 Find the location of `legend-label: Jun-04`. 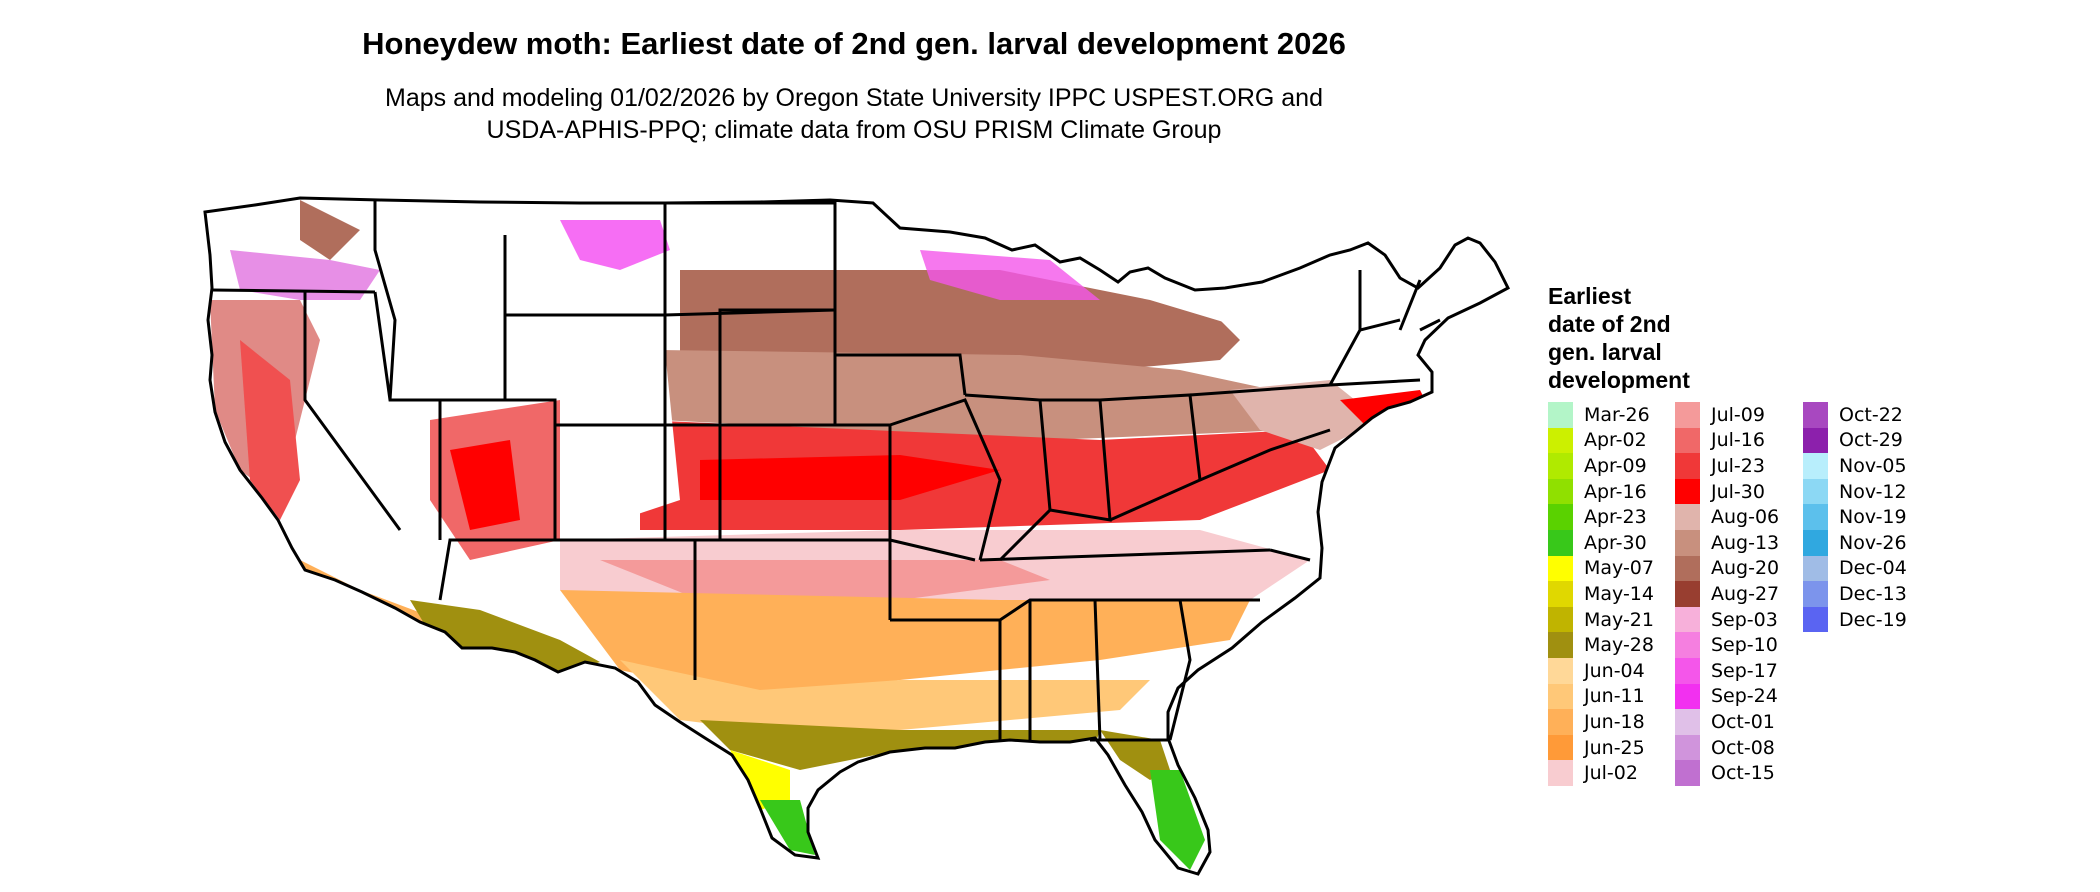

legend-label: Jun-04 is located at coordinates (1614, 670).